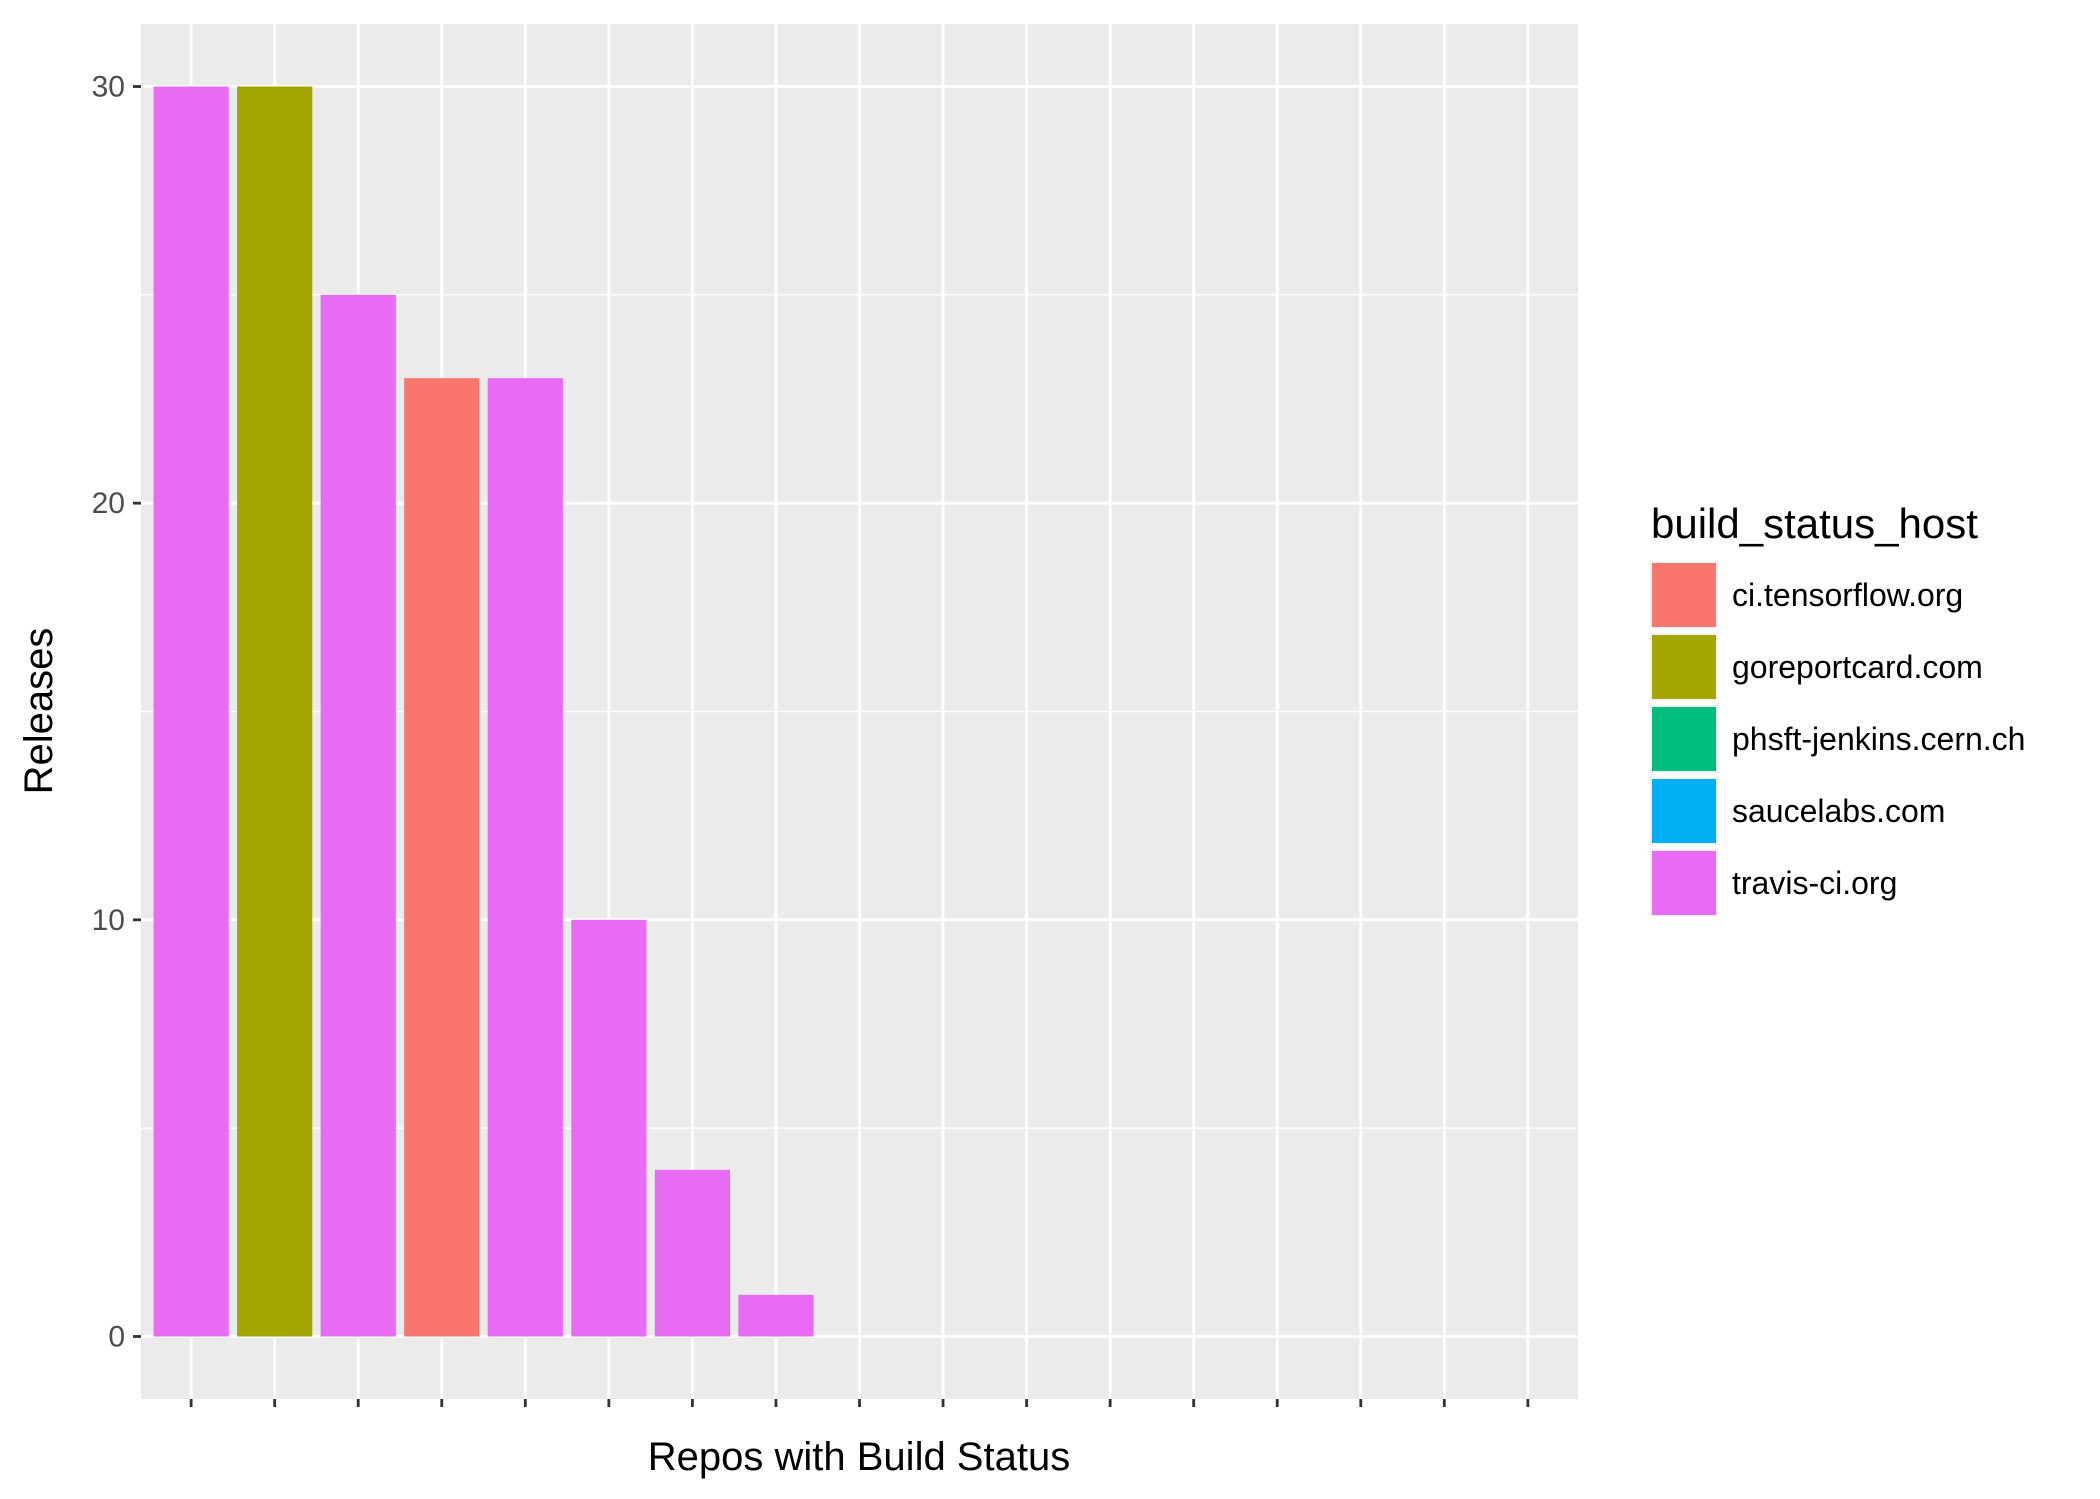 This screenshot has height=1499, width=2100. I want to click on y-tick-label: 30, so click(108, 87).